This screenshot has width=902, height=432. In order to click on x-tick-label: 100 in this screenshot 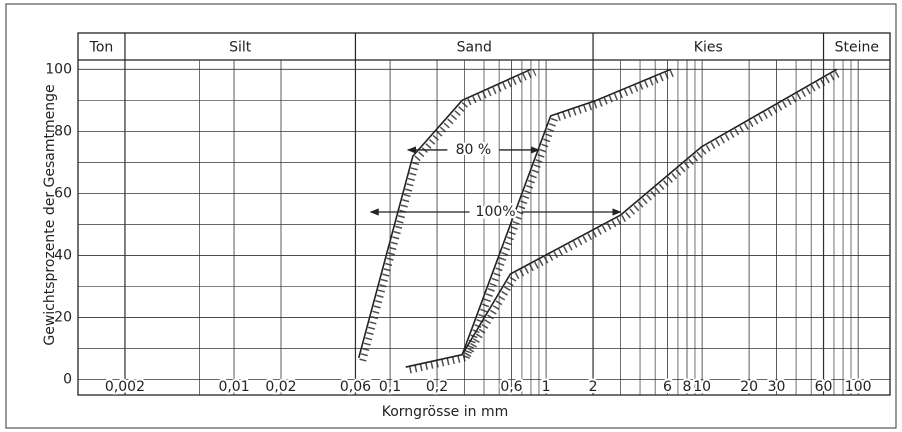, I will do `click(858, 387)`.